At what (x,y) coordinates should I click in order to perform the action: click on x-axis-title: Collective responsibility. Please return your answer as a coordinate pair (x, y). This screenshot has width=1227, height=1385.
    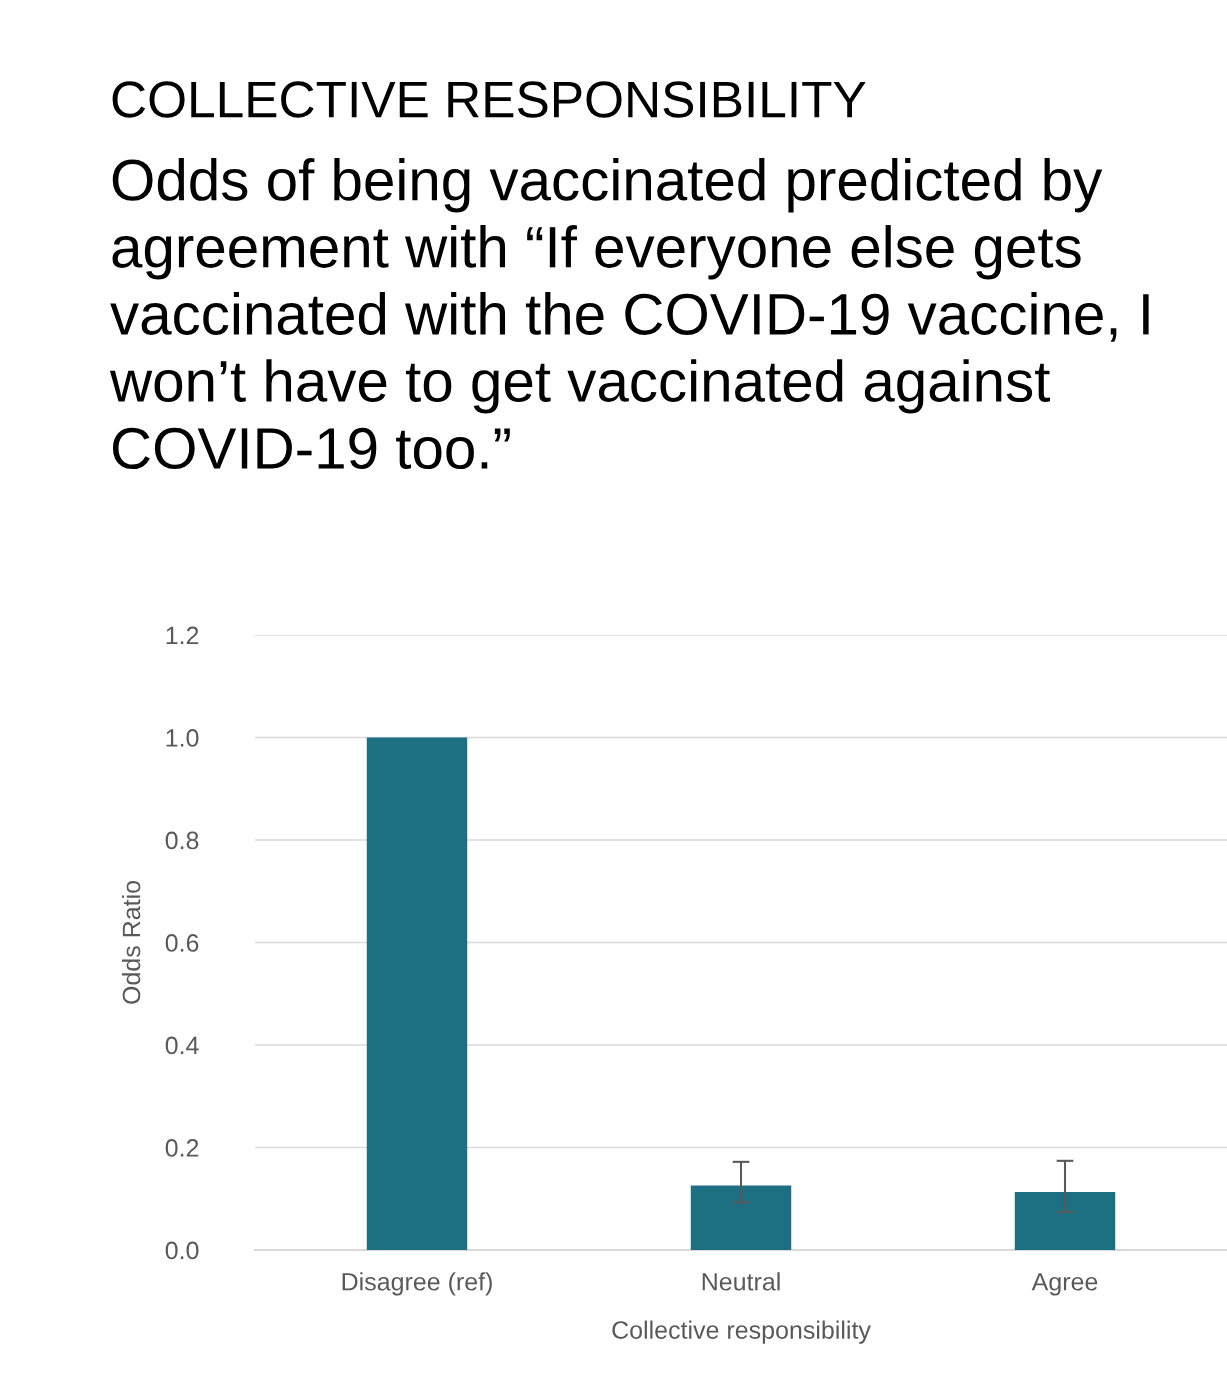
    Looking at the image, I should click on (741, 1332).